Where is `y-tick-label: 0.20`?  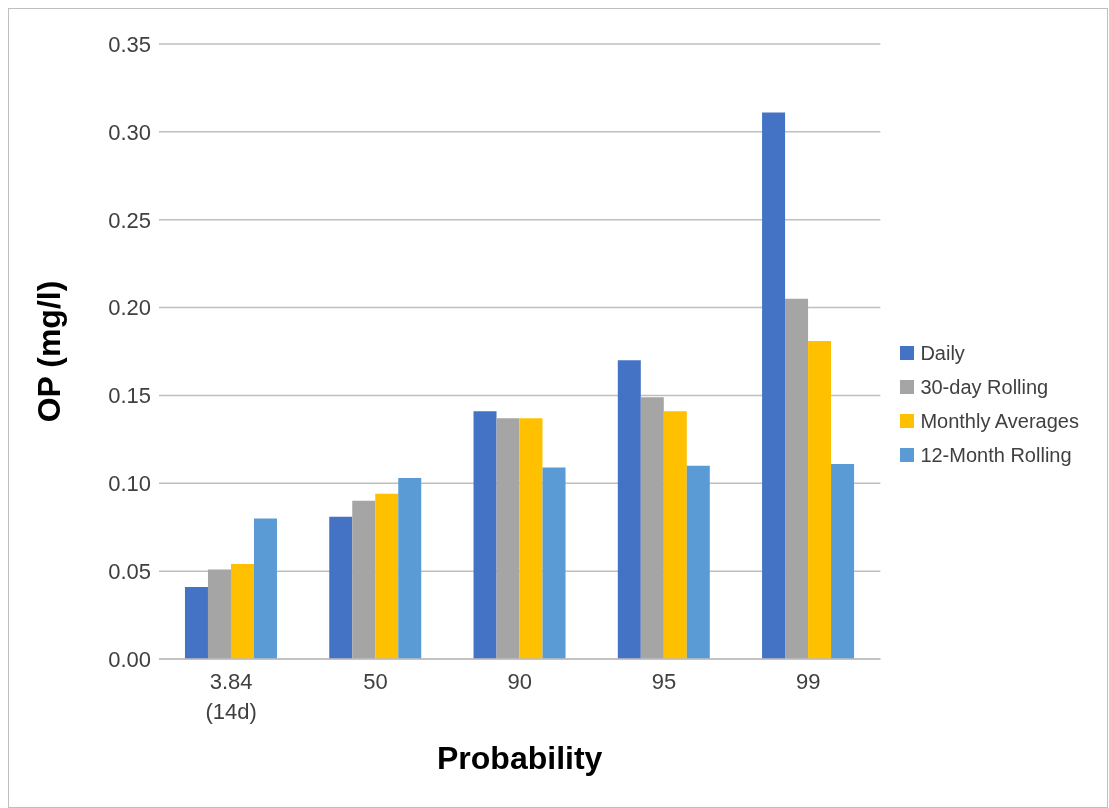 y-tick-label: 0.20 is located at coordinates (129, 308).